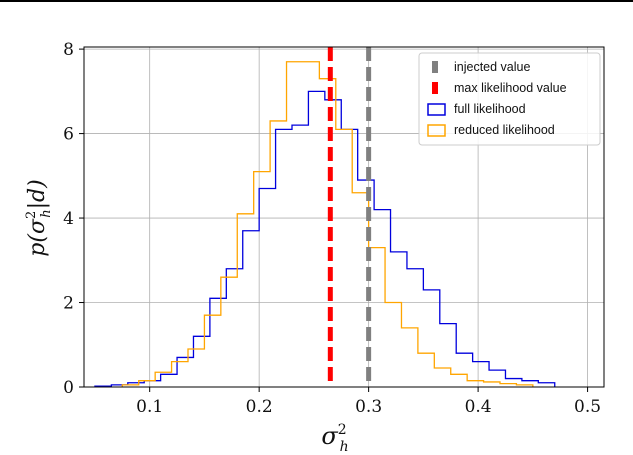 The image size is (633, 455). I want to click on legend-item-injected-value-marker, so click(435, 67).